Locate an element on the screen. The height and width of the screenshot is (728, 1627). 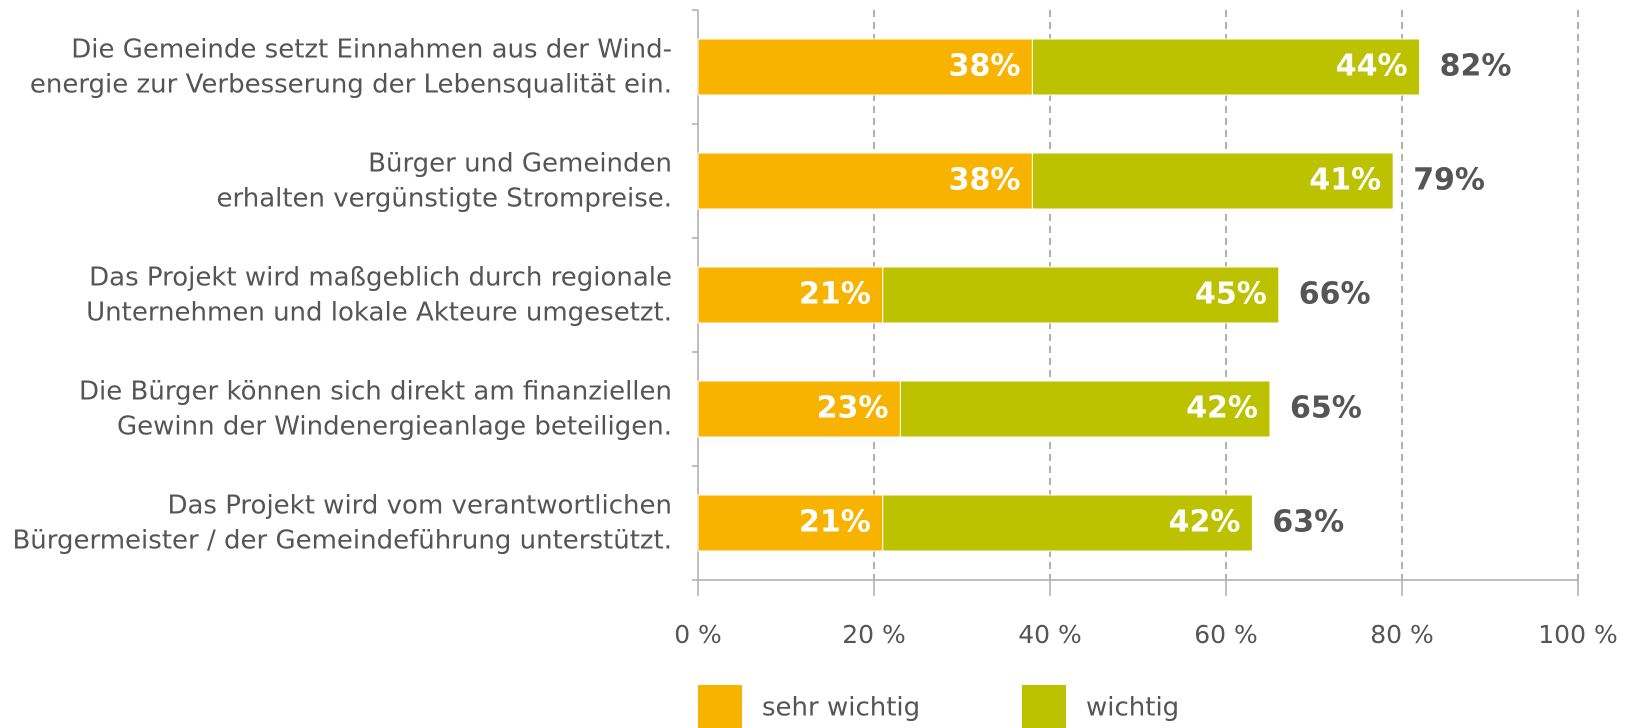
category-label-line: Bürger und Gemeinden is located at coordinates (520, 163).